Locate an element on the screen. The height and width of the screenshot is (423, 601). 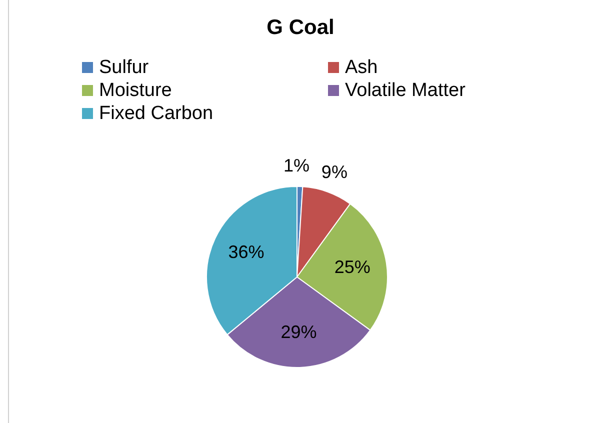
legend-label: Volatile Matter is located at coordinates (405, 90).